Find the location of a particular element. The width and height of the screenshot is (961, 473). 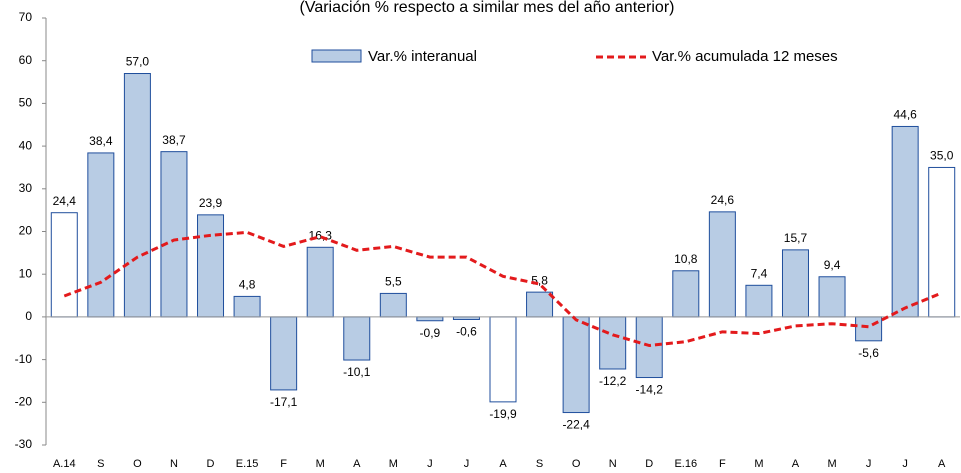

y-tick-label: 70 is located at coordinates (26, 17).